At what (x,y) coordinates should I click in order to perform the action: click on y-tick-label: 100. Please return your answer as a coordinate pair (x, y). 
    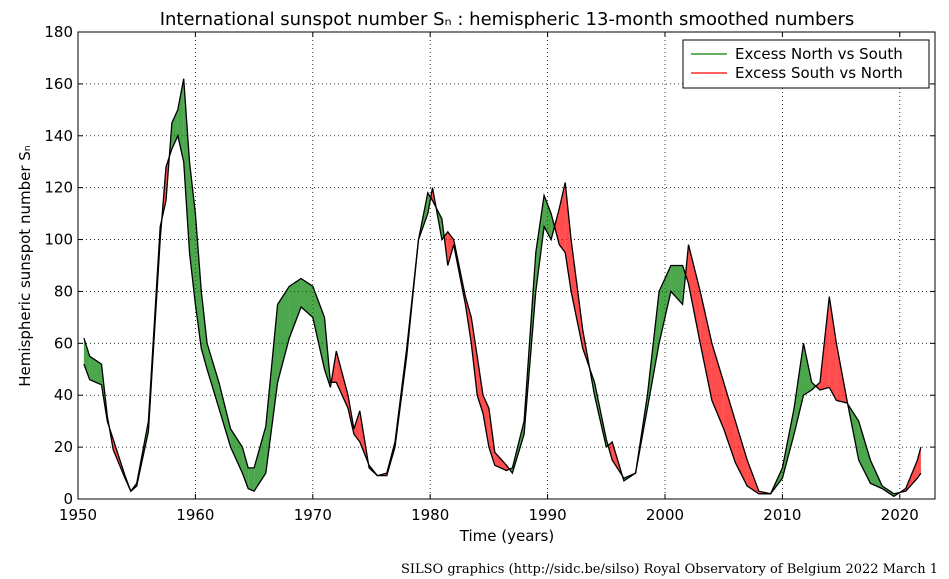
    Looking at the image, I should click on (58, 240).